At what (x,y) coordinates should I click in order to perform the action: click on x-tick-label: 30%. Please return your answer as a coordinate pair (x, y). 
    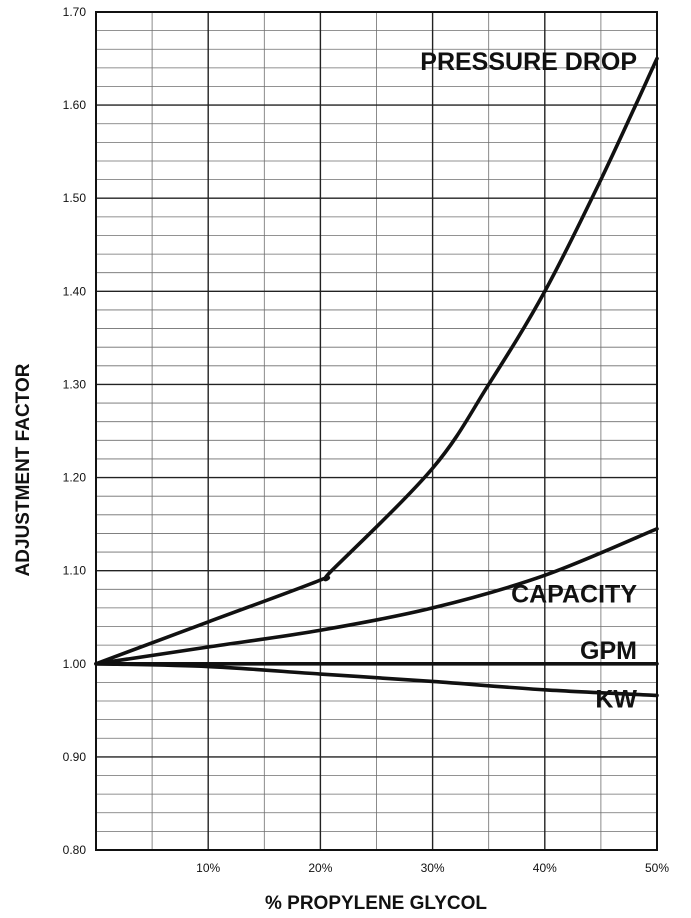
    Looking at the image, I should click on (433, 868).